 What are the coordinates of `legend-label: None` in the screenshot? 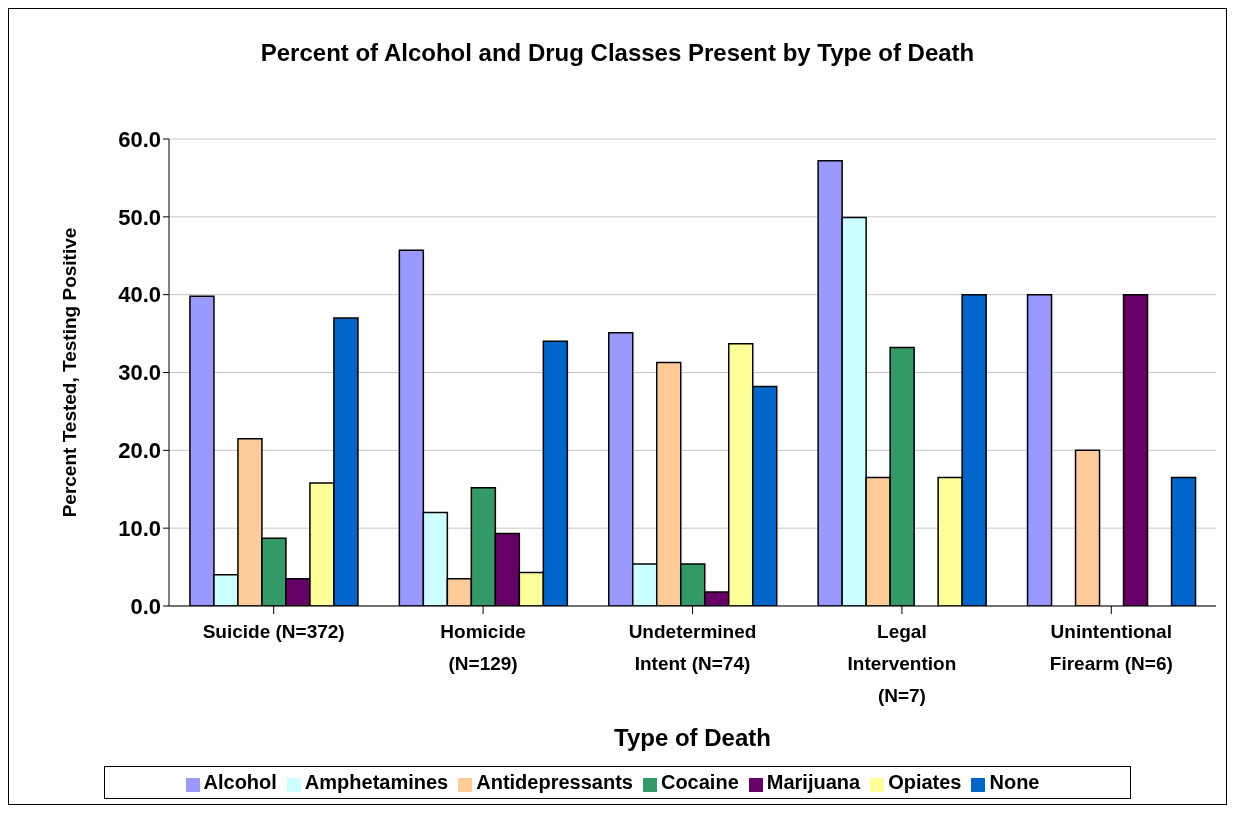 It's located at (1014, 782).